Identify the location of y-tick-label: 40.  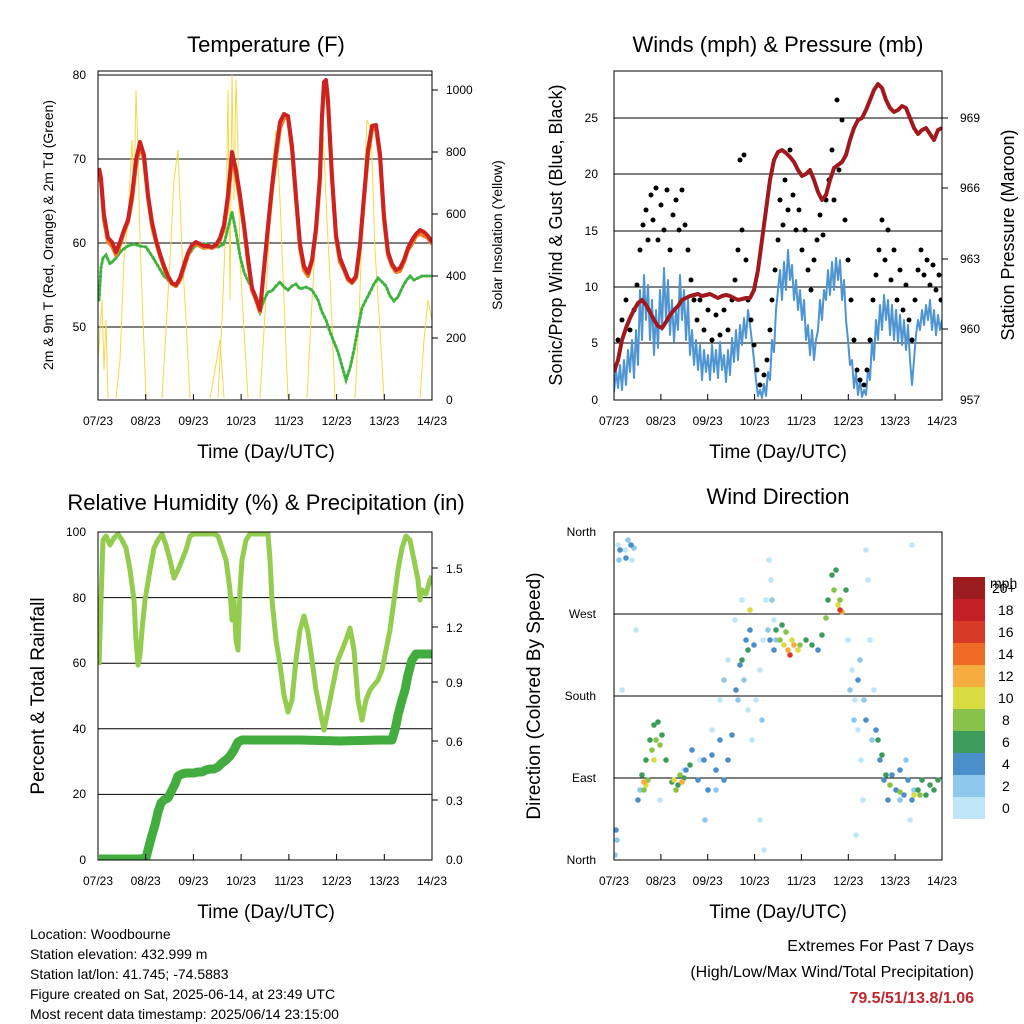
(80, 729).